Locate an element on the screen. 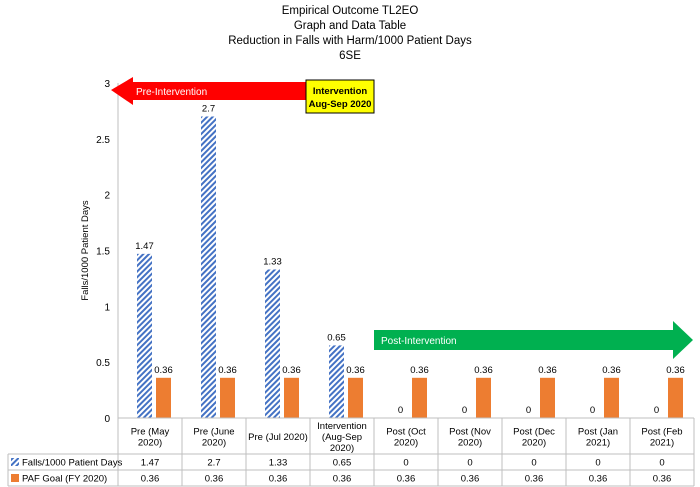  falls-table-value: 1.47 is located at coordinates (150, 463).